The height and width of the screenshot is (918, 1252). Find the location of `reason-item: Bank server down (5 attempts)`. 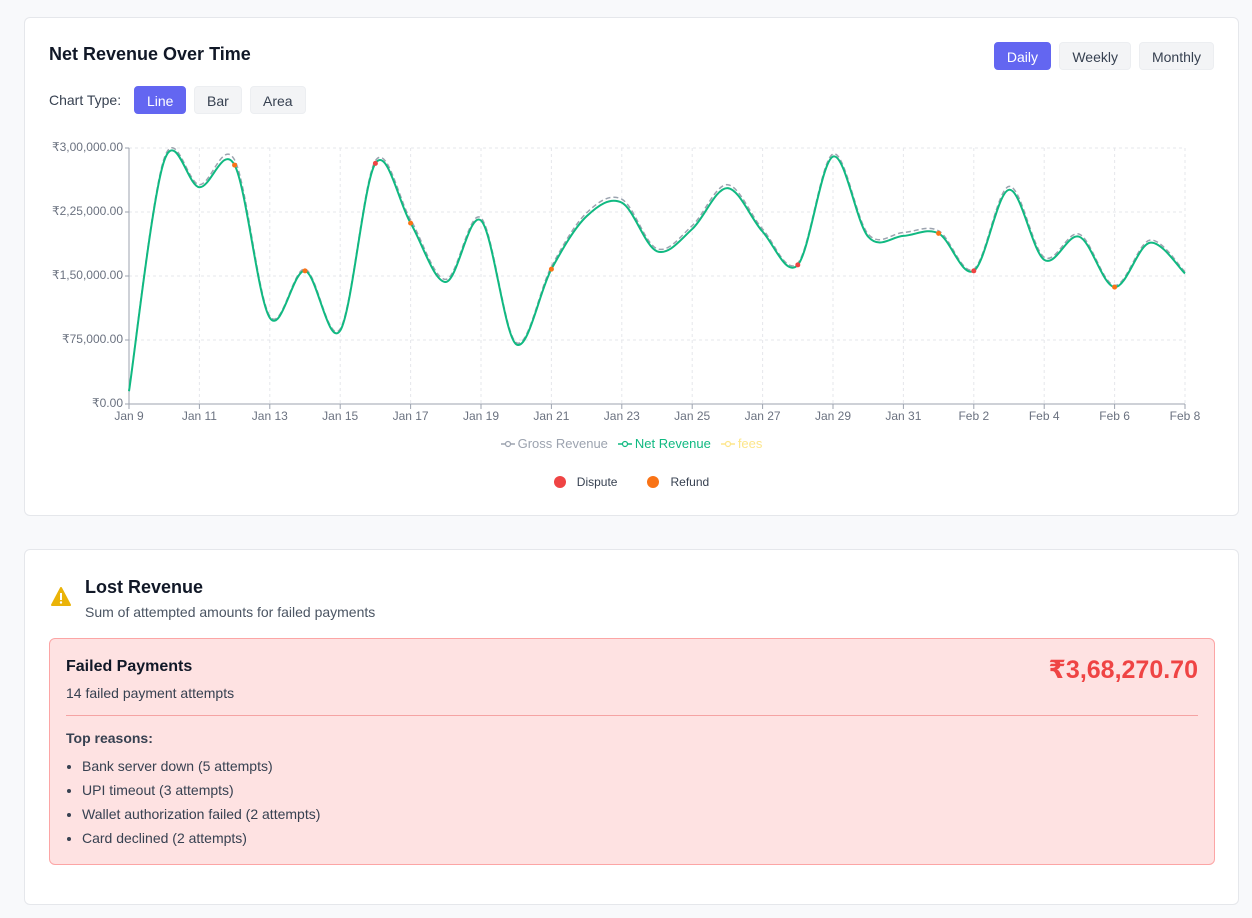

reason-item: Bank server down (5 attempts) is located at coordinates (201, 766).